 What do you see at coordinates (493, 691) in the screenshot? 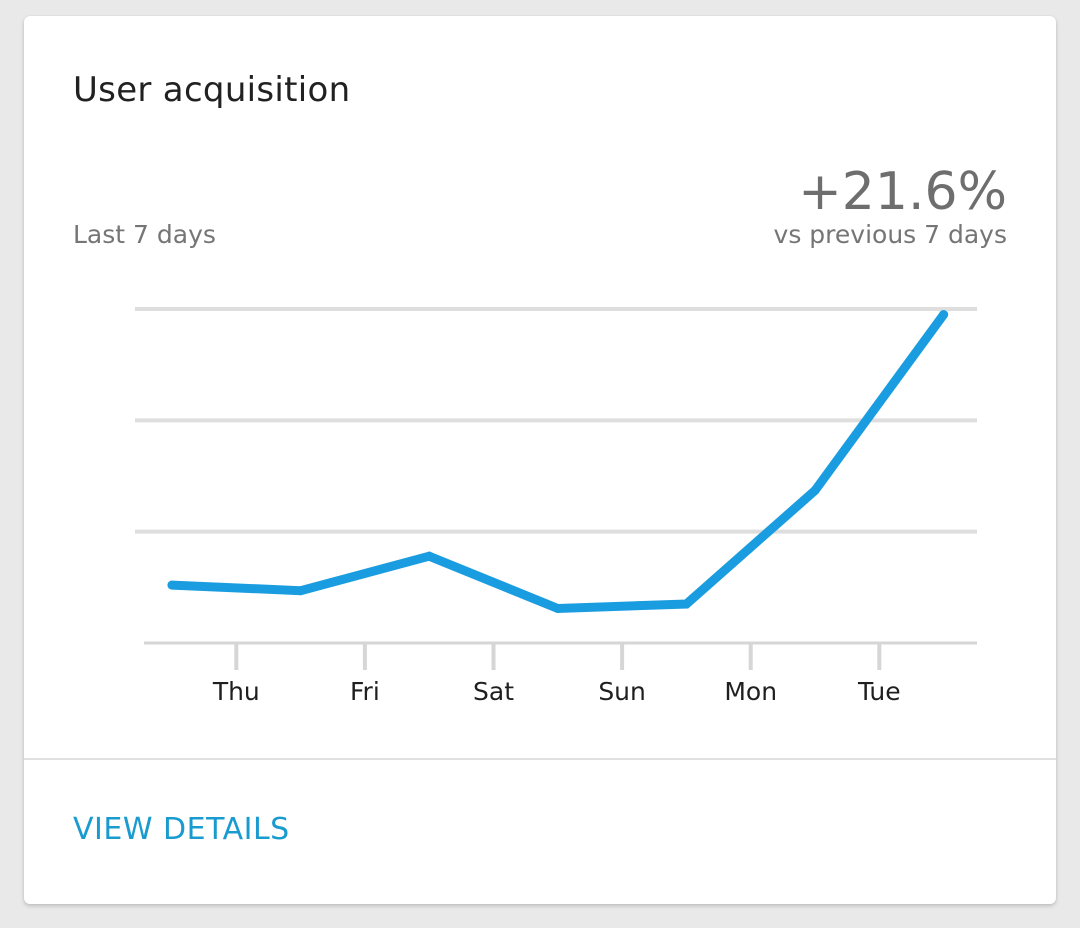
I see `chart-x-tick-label: Sat` at bounding box center [493, 691].